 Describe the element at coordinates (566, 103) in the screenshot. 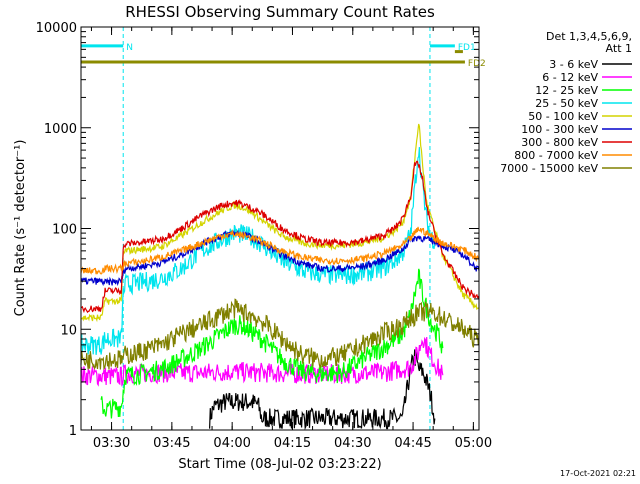

I see `legend-label-3: 25 - 50 keV` at that location.